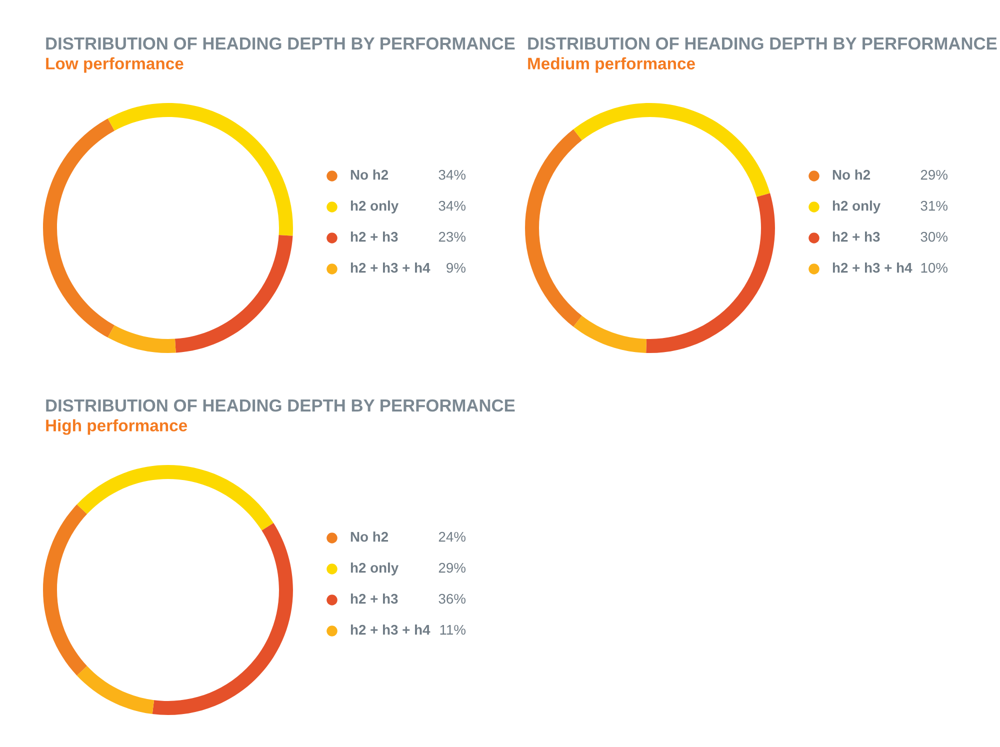 This screenshot has height=747, width=1000. What do you see at coordinates (934, 237) in the screenshot?
I see `data-label: 30%` at bounding box center [934, 237].